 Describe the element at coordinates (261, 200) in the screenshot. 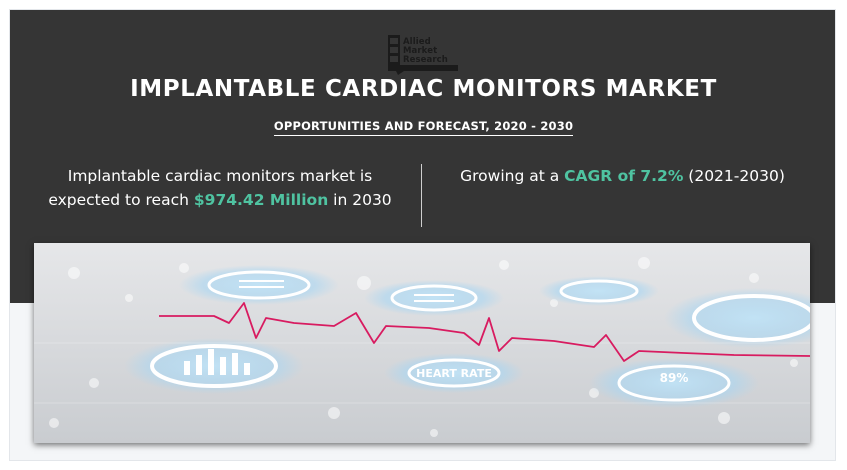

I see `market-size-value: $974.42 Million` at that location.